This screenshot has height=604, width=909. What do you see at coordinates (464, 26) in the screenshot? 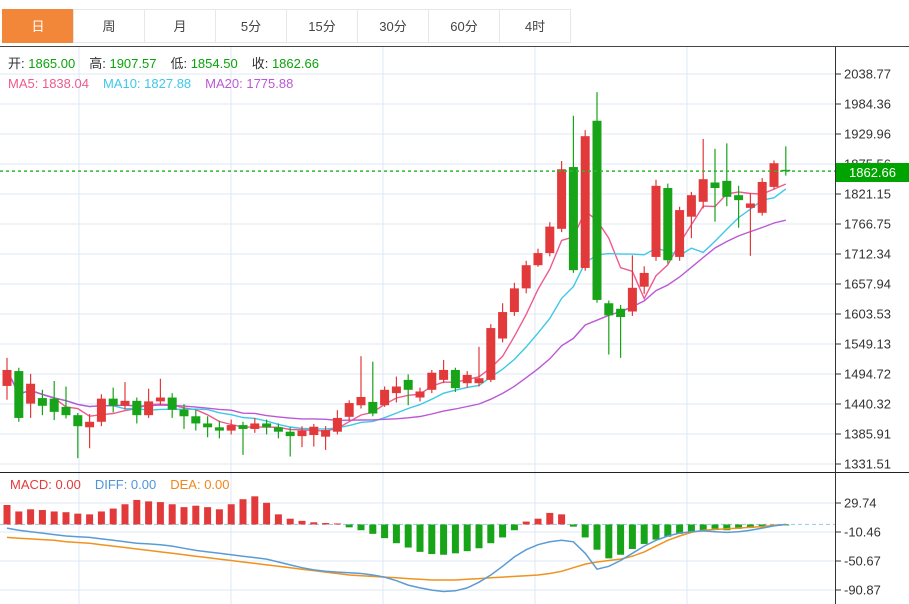
I see `tab-60min: 60分` at bounding box center [464, 26].